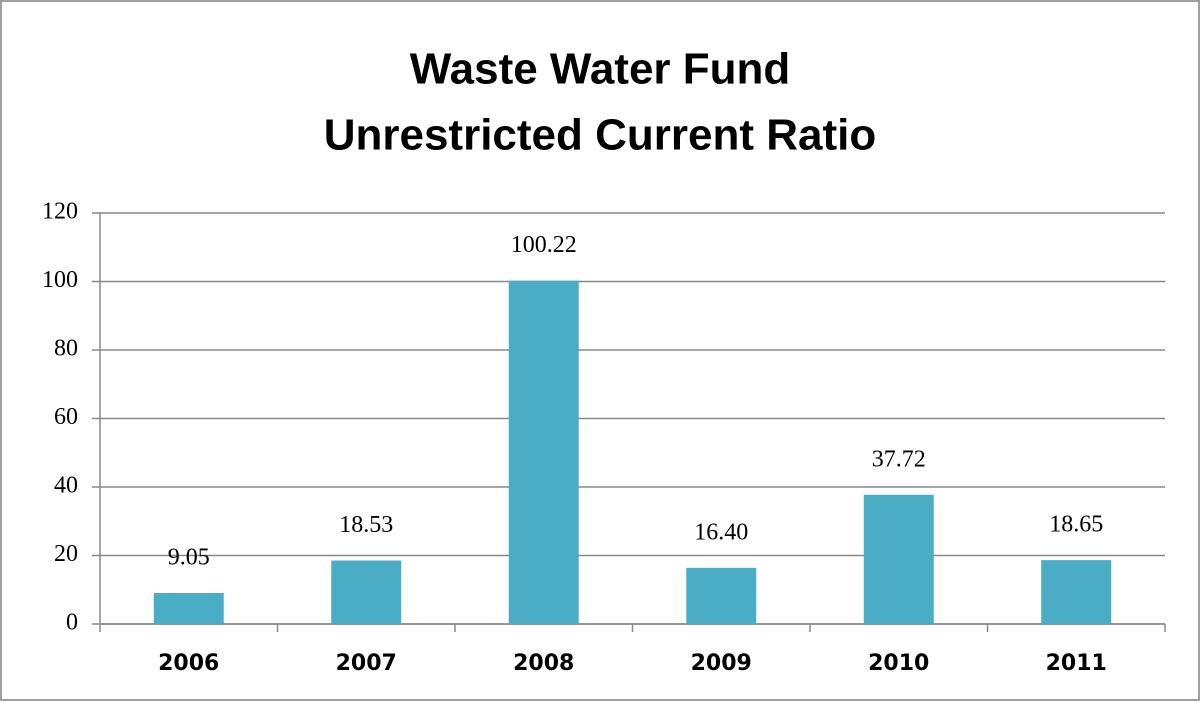  Describe the element at coordinates (544, 245) in the screenshot. I see `data-label: 100.22` at that location.